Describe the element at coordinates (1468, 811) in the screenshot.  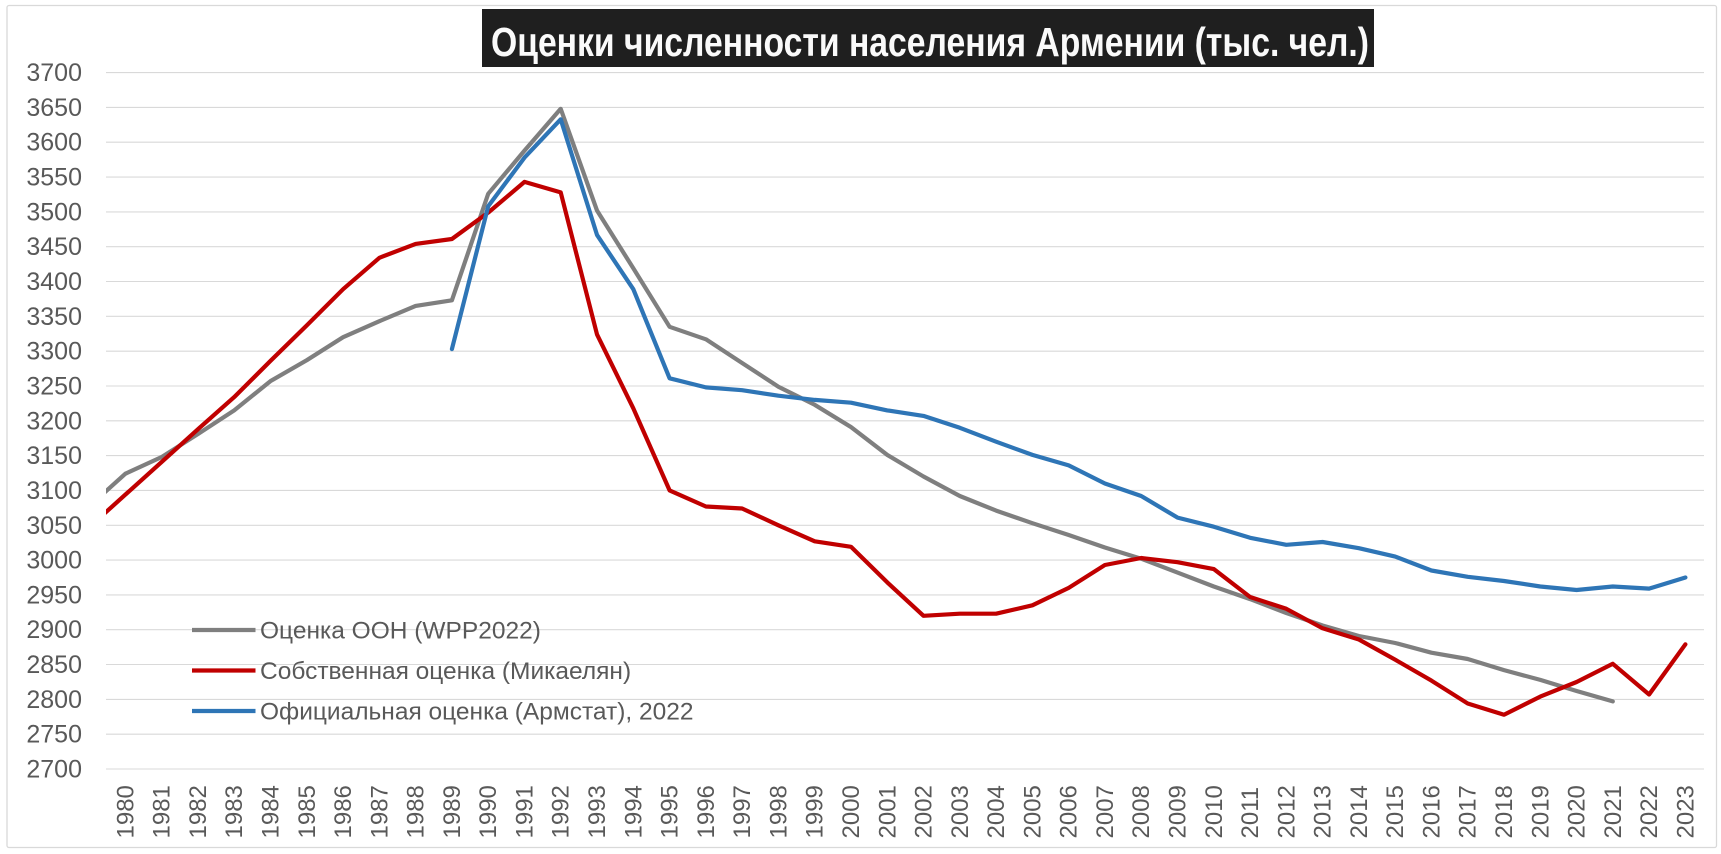
I see `svg-text: 2017` at that location.